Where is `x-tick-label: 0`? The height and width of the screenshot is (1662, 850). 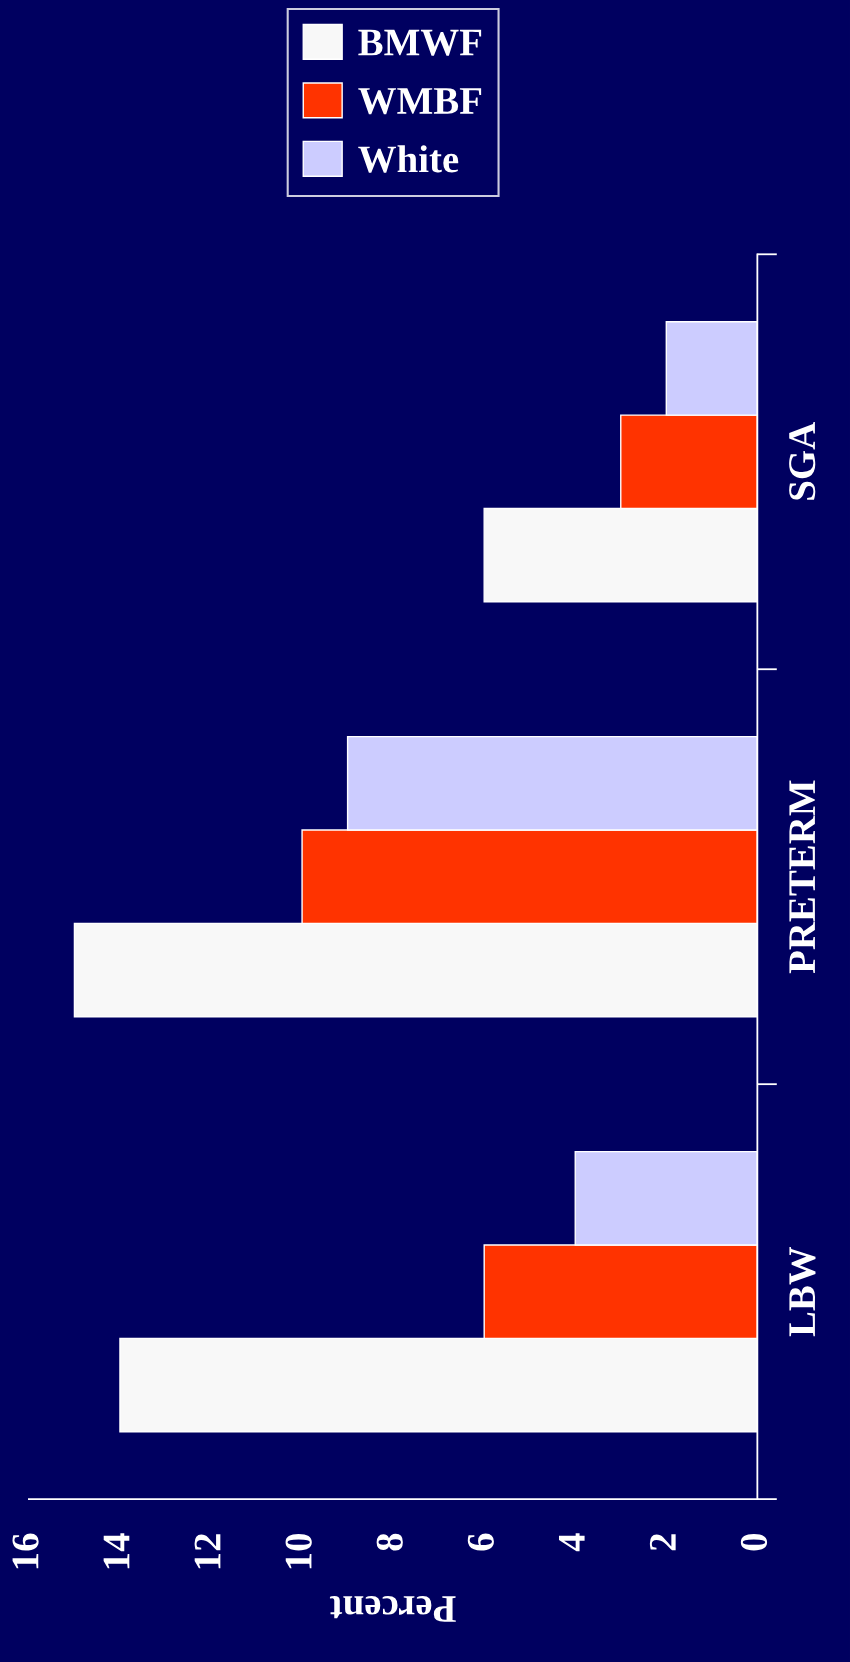 x-tick-label: 0 is located at coordinates (754, 1542).